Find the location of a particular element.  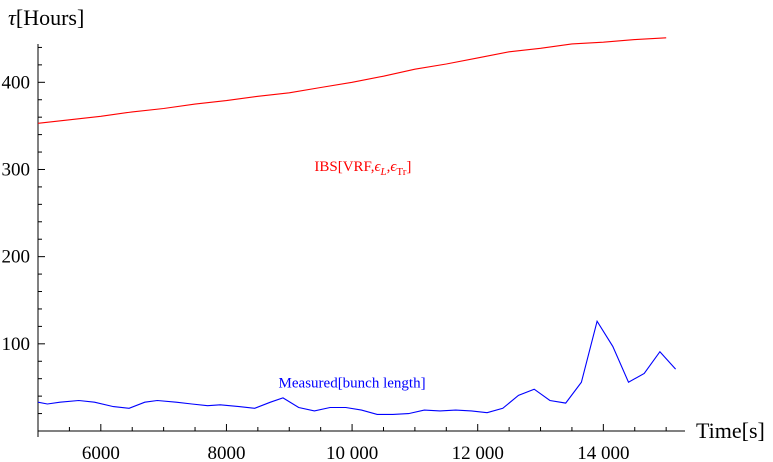

y-tick-label: 400 is located at coordinates (16, 82).